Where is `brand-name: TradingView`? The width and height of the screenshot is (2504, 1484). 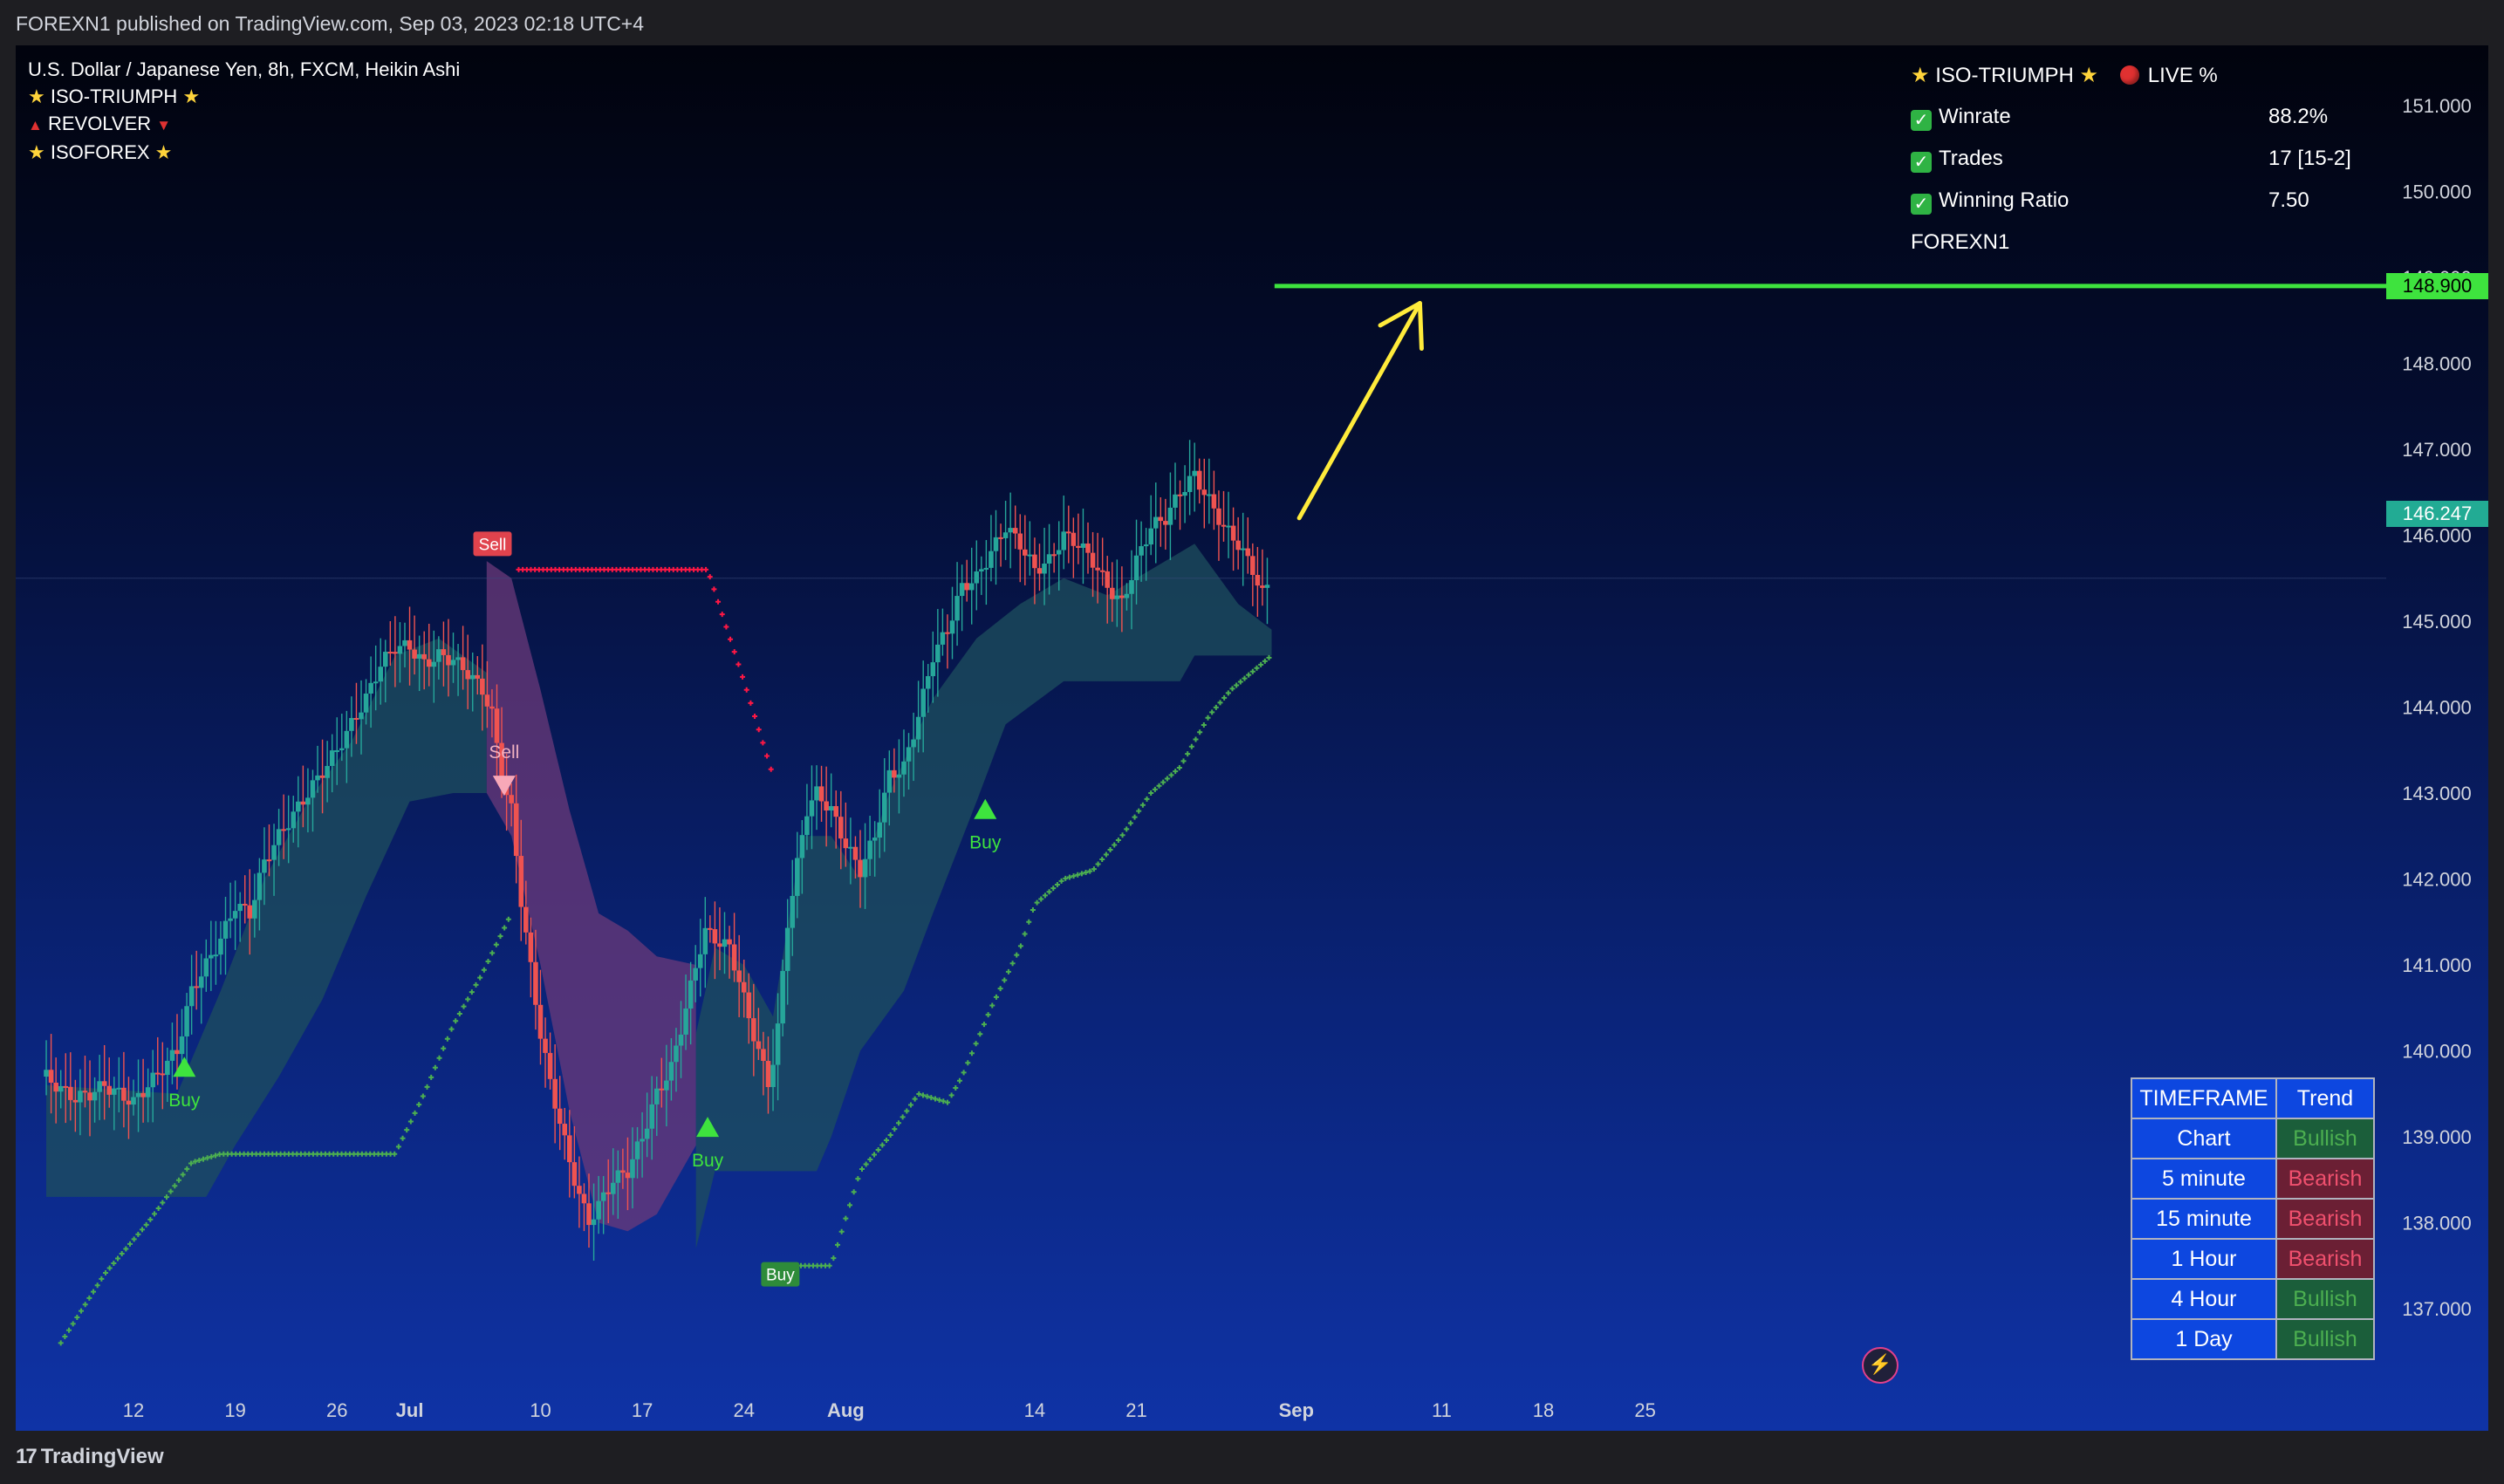 brand-name: TradingView is located at coordinates (102, 1456).